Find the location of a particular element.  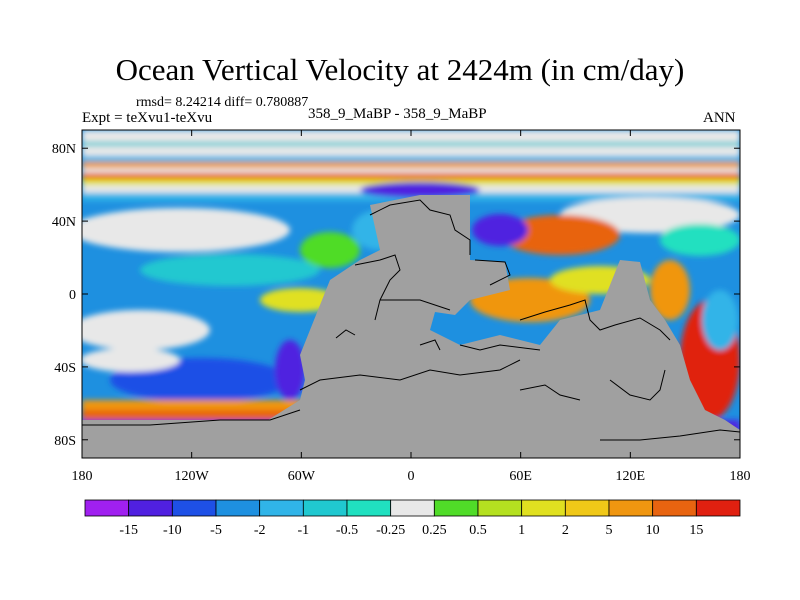

lon-tick-label: 0 is located at coordinates (411, 476).